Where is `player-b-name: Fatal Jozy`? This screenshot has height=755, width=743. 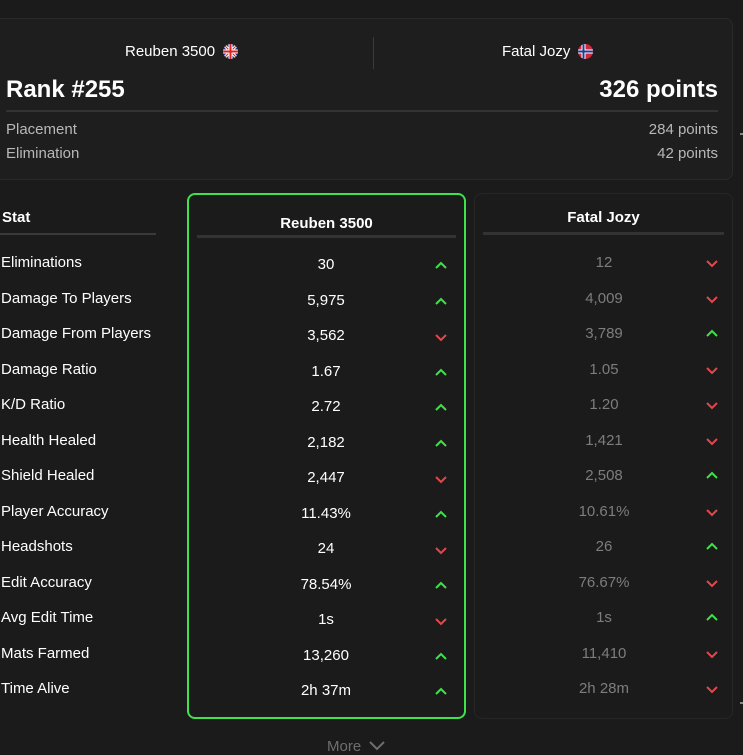 player-b-name: Fatal Jozy is located at coordinates (536, 51).